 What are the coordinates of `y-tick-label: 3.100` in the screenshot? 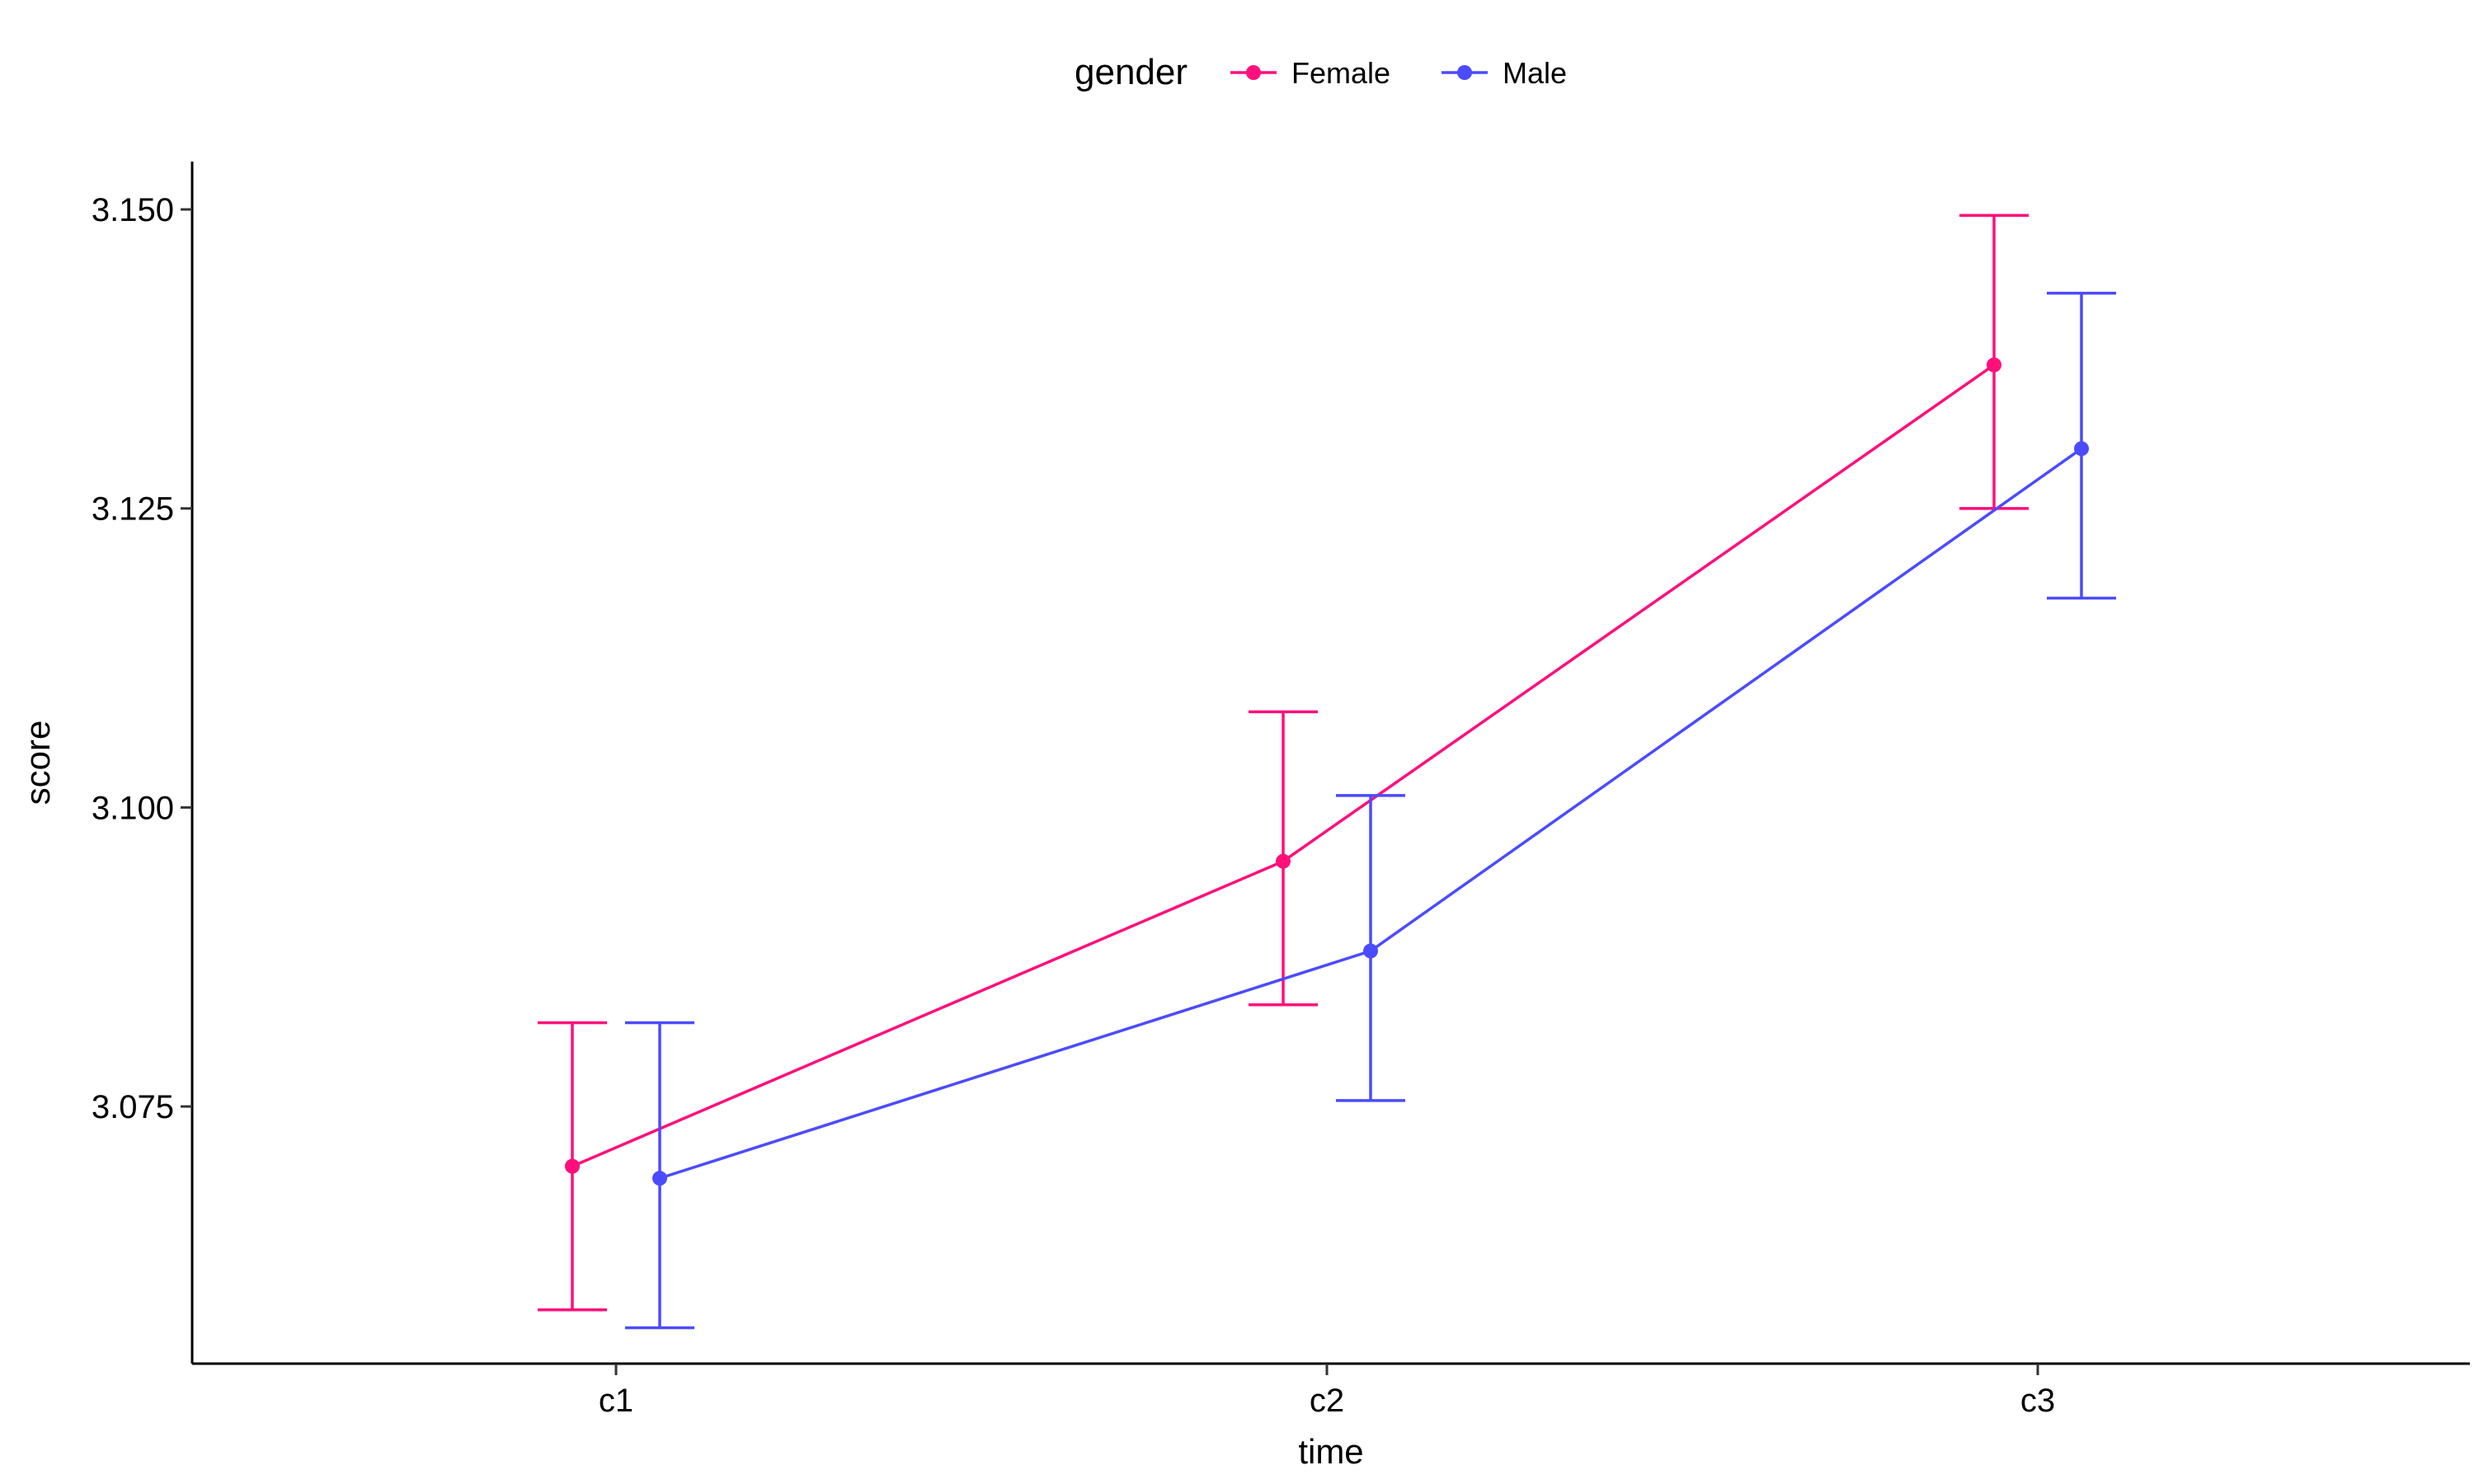 It's located at (133, 808).